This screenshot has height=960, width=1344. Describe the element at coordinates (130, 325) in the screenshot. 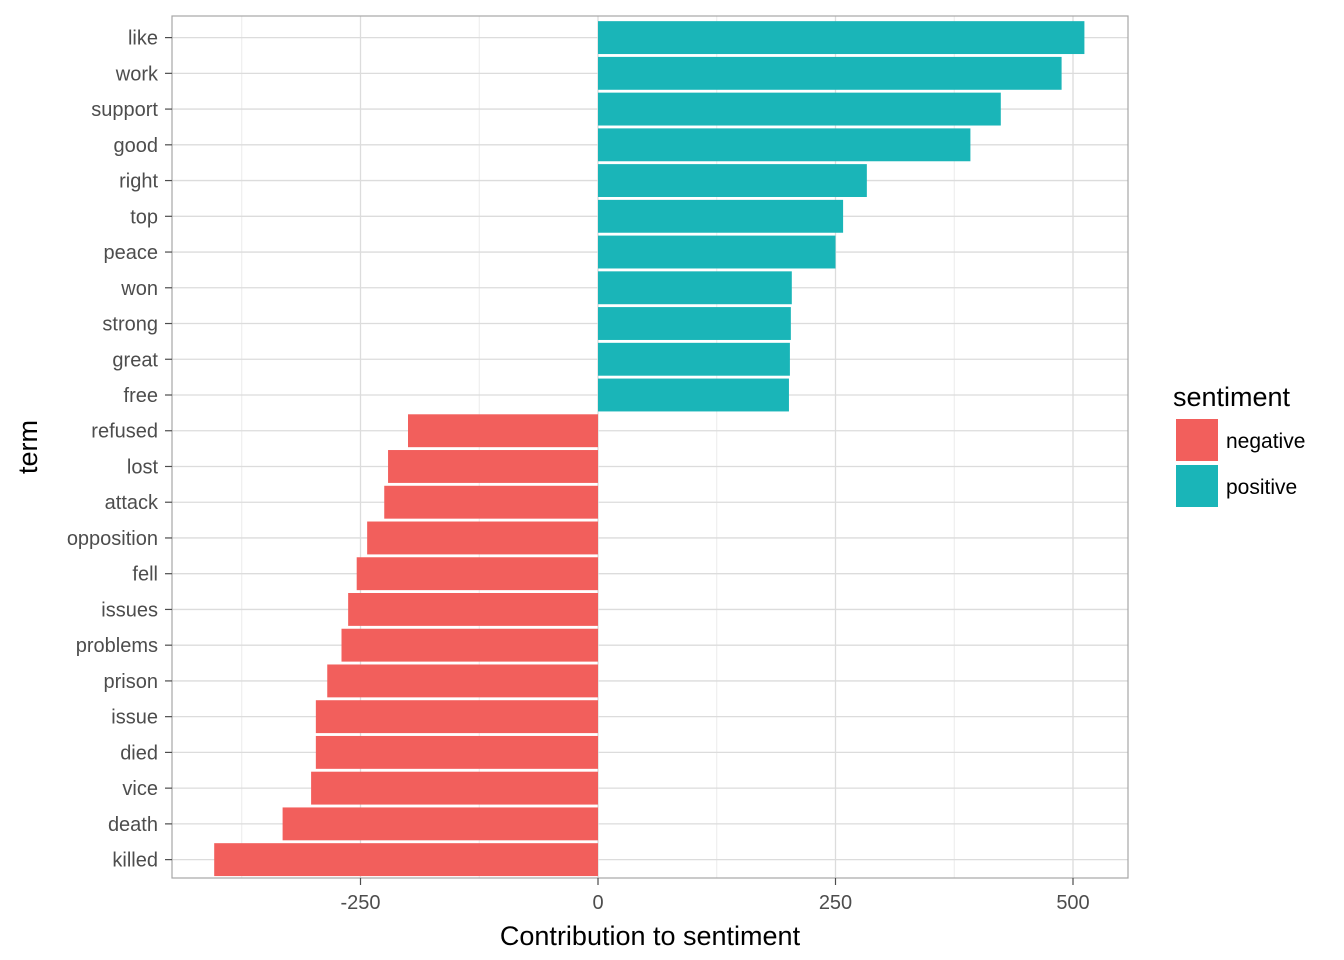

I see `y-tick-label: strong` at that location.